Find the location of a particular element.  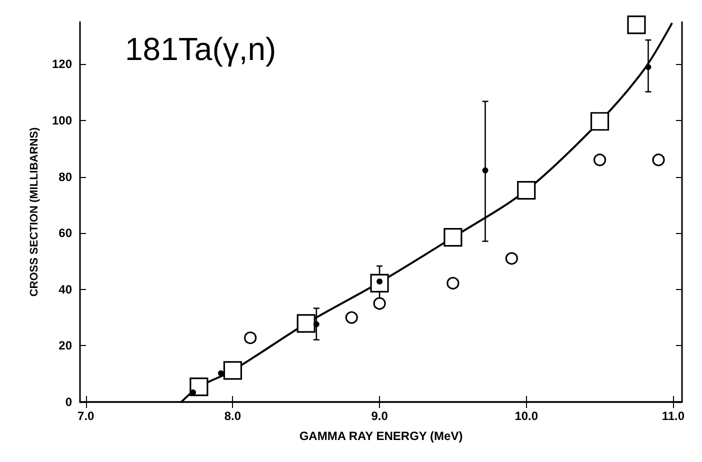

x-tick-label: 8.0 is located at coordinates (233, 416).